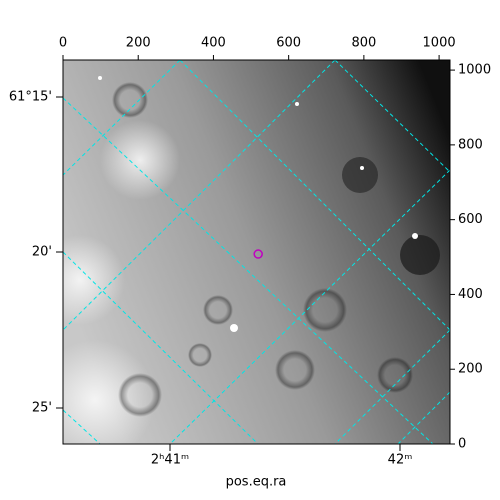 Image resolution: width=500 pixels, height=500 pixels. Describe the element at coordinates (288, 43) in the screenshot. I see `x-tick-label: 600` at that location.